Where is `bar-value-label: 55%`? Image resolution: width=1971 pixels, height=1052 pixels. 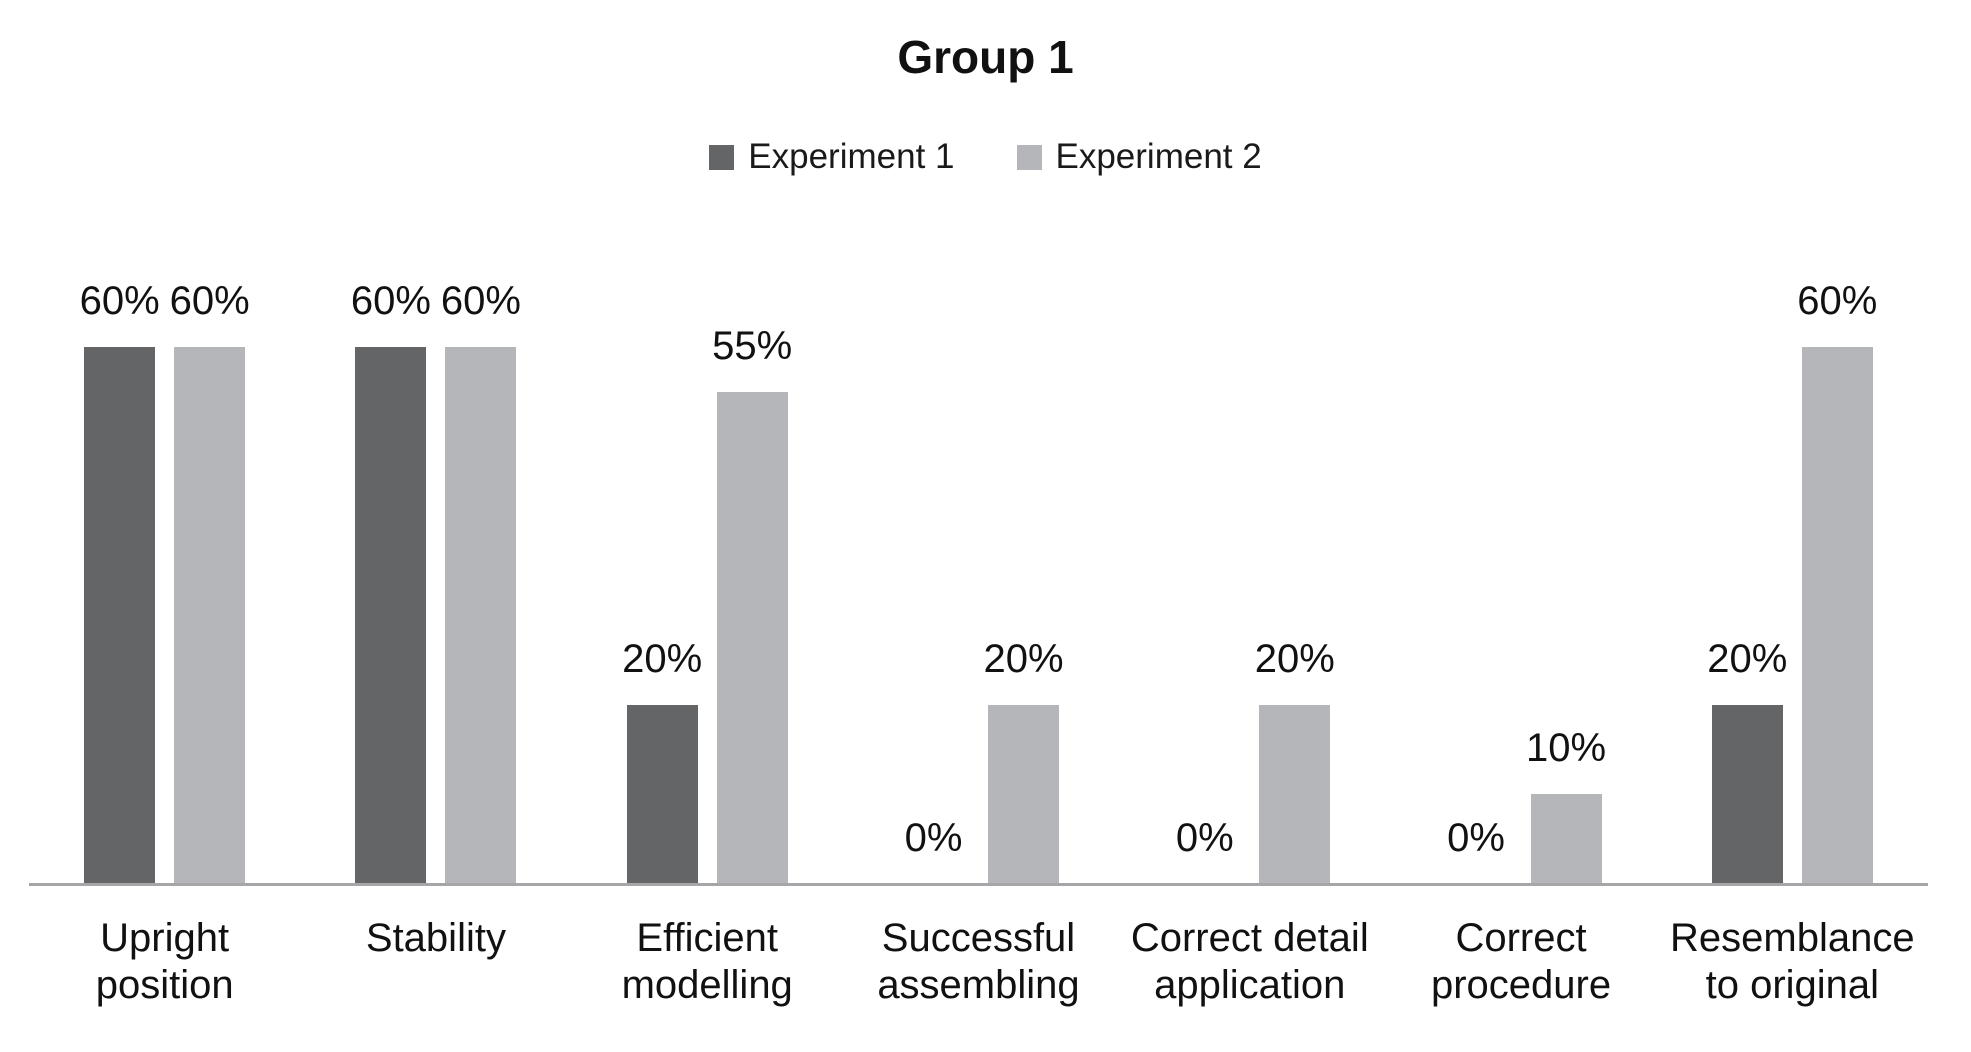 bar-value-label: 55% is located at coordinates (752, 346).